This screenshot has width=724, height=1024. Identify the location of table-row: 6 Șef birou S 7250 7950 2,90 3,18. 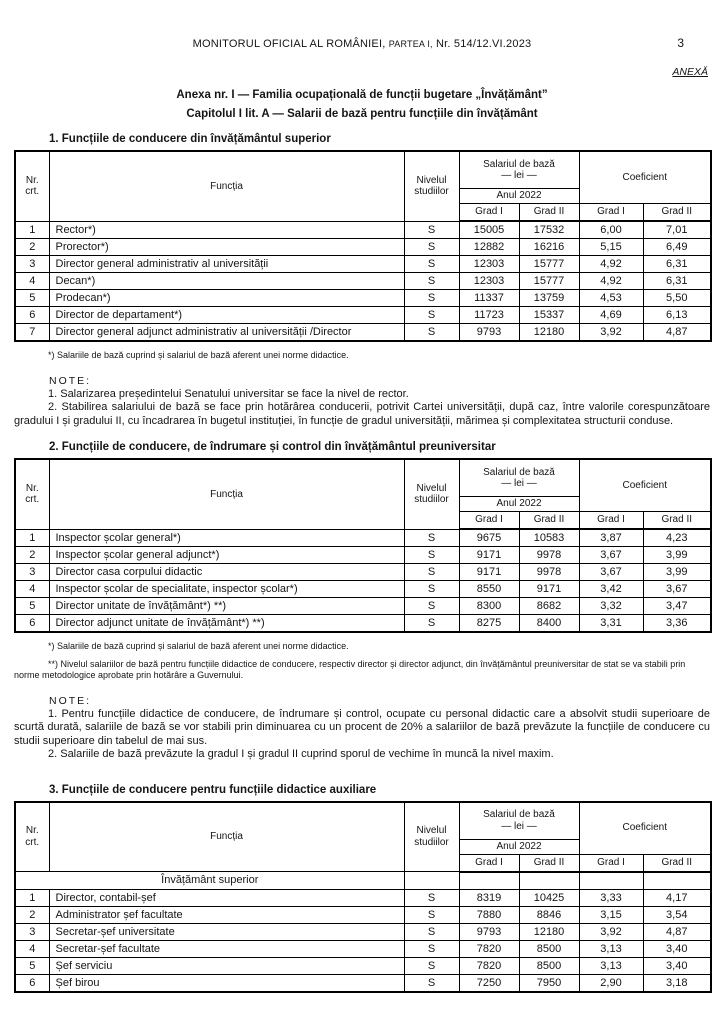
(363, 982).